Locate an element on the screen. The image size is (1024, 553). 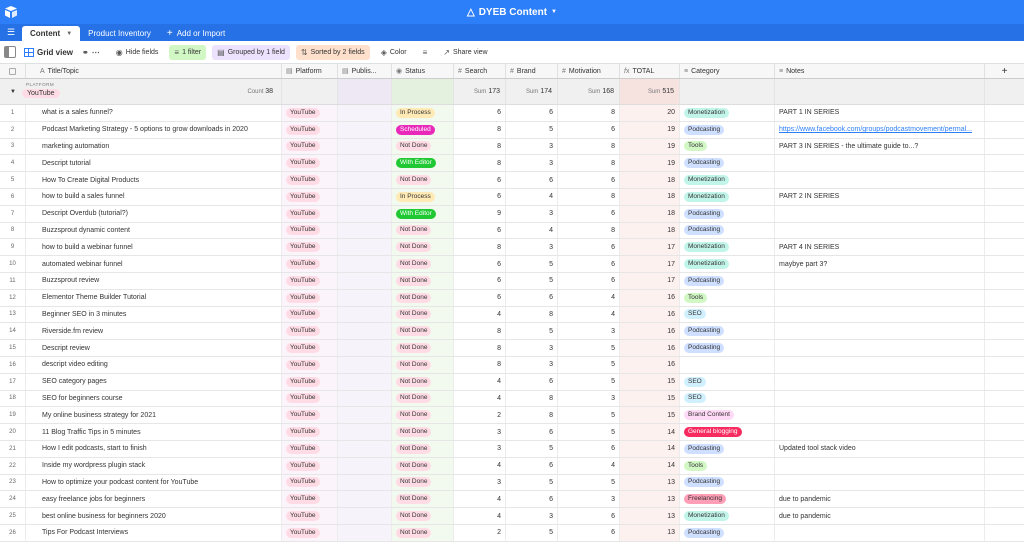
chevron-down-icon: ▼ is located at coordinates (69, 33).